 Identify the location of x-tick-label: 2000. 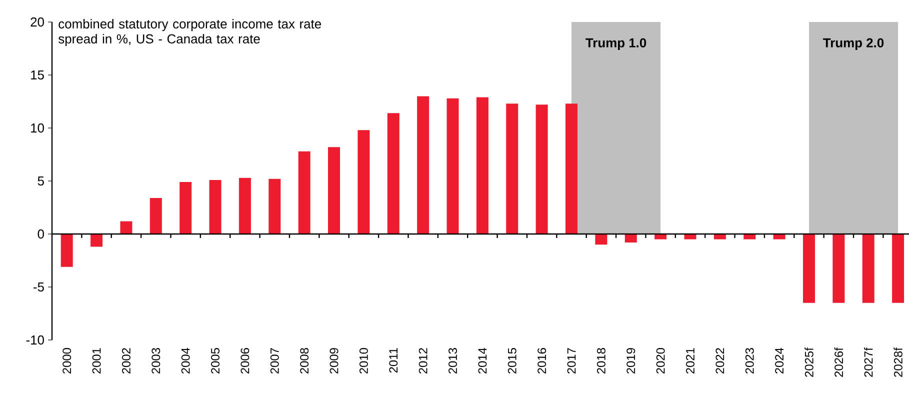
(67, 361).